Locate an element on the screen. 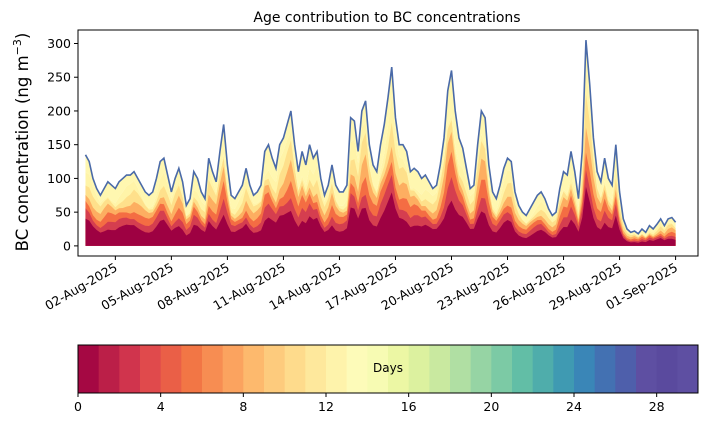 This screenshot has height=429, width=707. y-tick-label: 150 is located at coordinates (59, 144).